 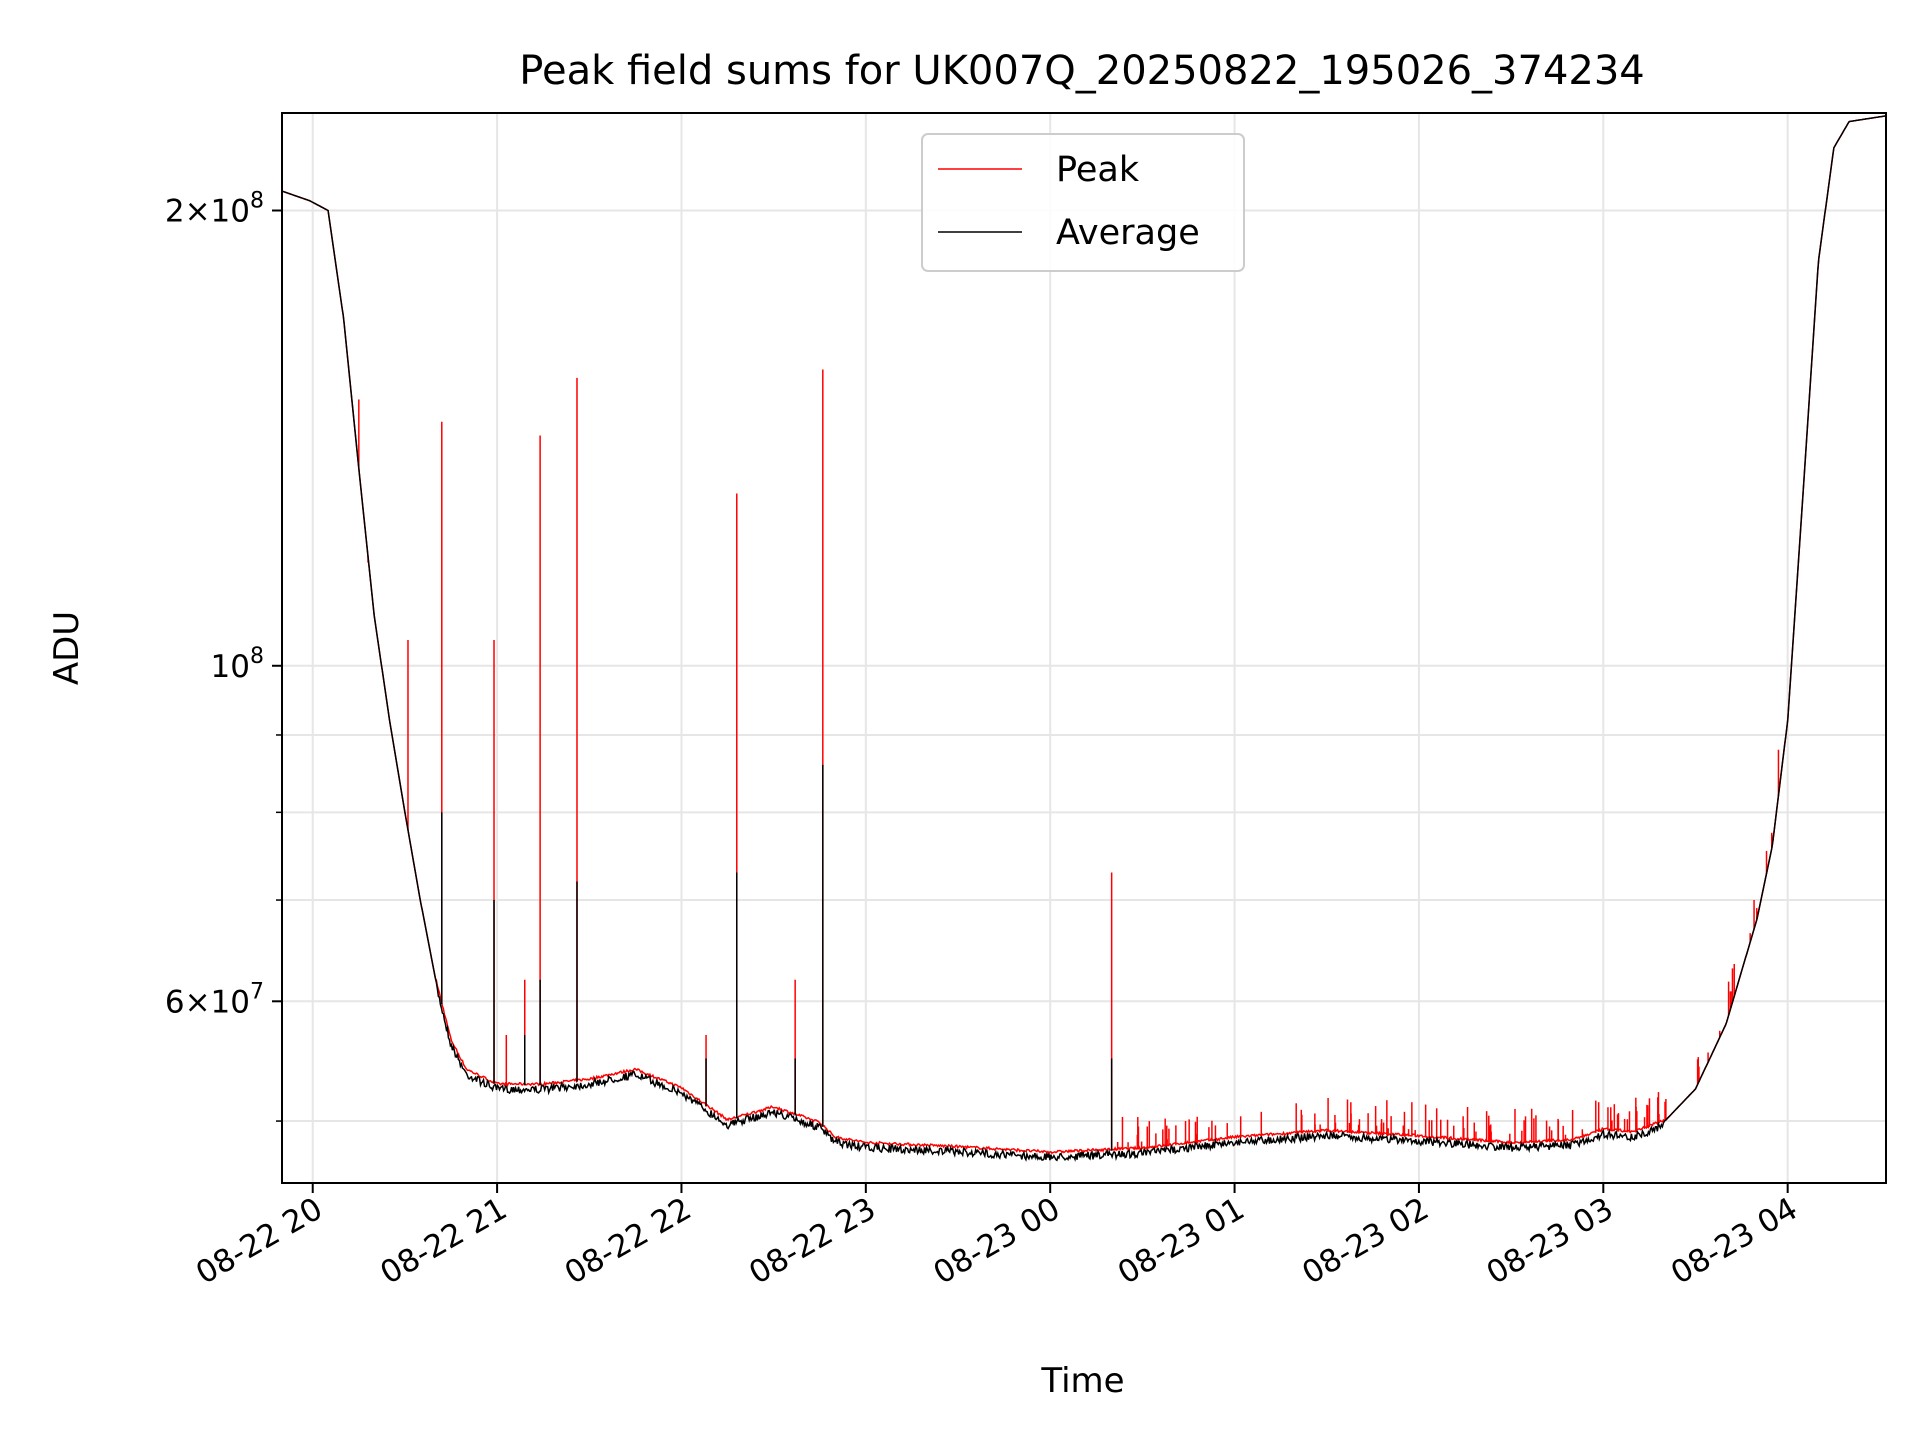 I want to click on y-tick-label: 2×108, so click(x=214, y=208).